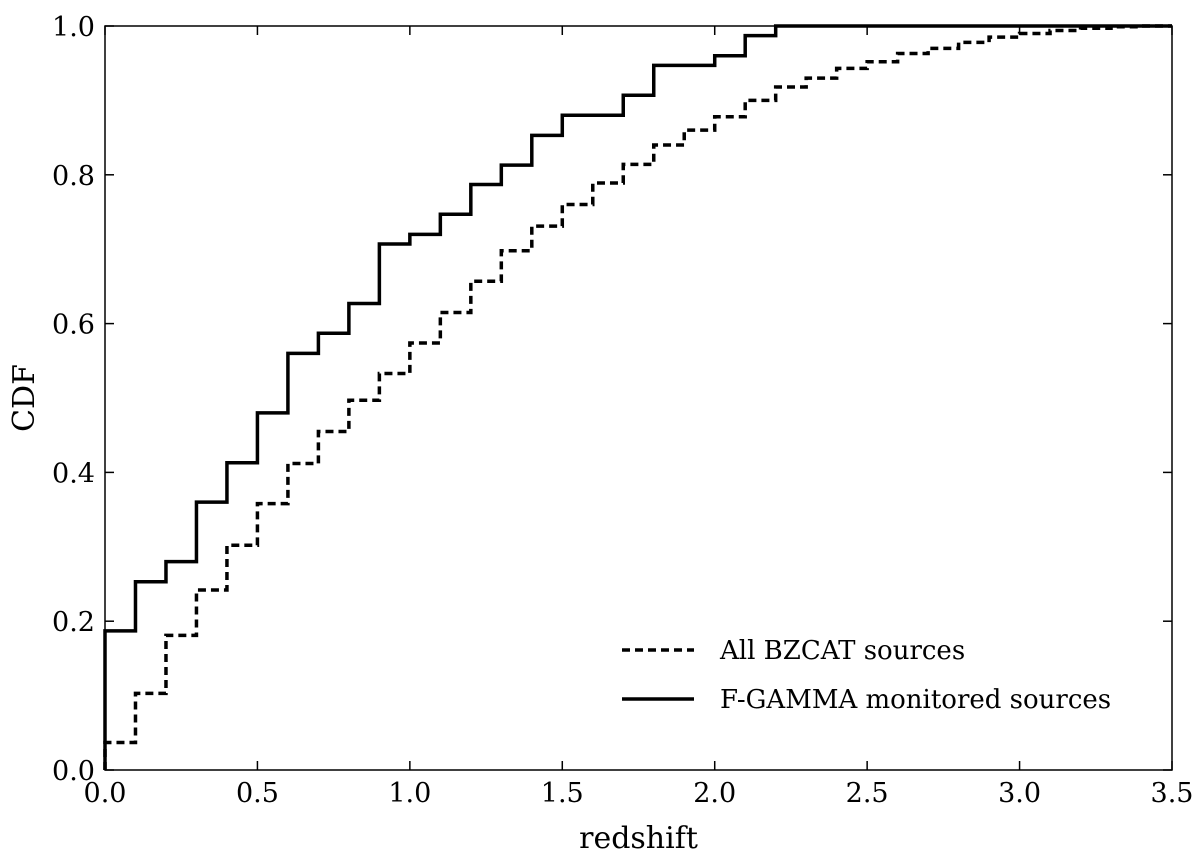 Image resolution: width=1200 pixels, height=856 pixels. Describe the element at coordinates (409, 793) in the screenshot. I see `x-tick-label: 1.0` at that location.